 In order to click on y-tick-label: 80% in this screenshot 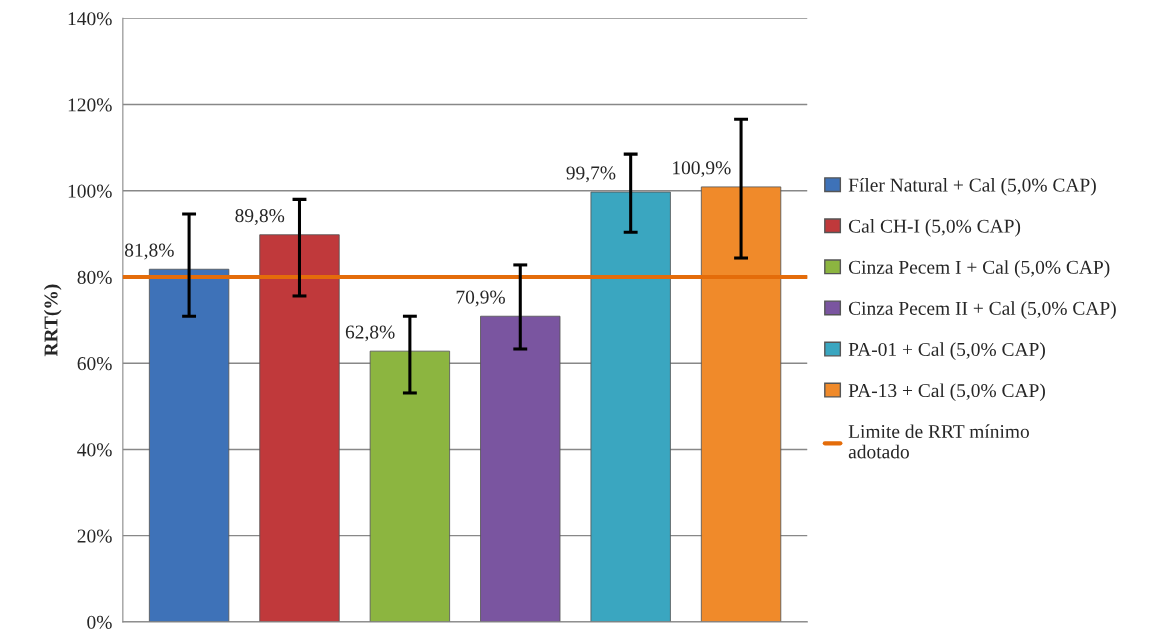, I will do `click(94, 277)`.